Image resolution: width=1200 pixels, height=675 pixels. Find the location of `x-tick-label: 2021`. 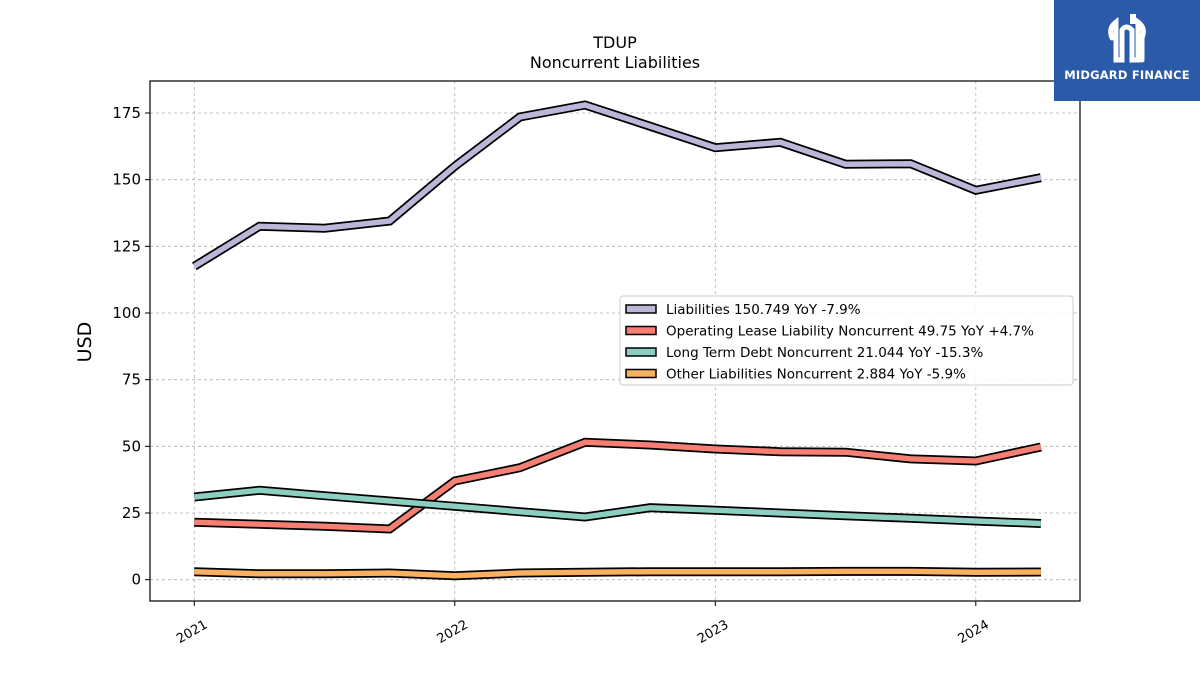

x-tick-label: 2021 is located at coordinates (192, 632).